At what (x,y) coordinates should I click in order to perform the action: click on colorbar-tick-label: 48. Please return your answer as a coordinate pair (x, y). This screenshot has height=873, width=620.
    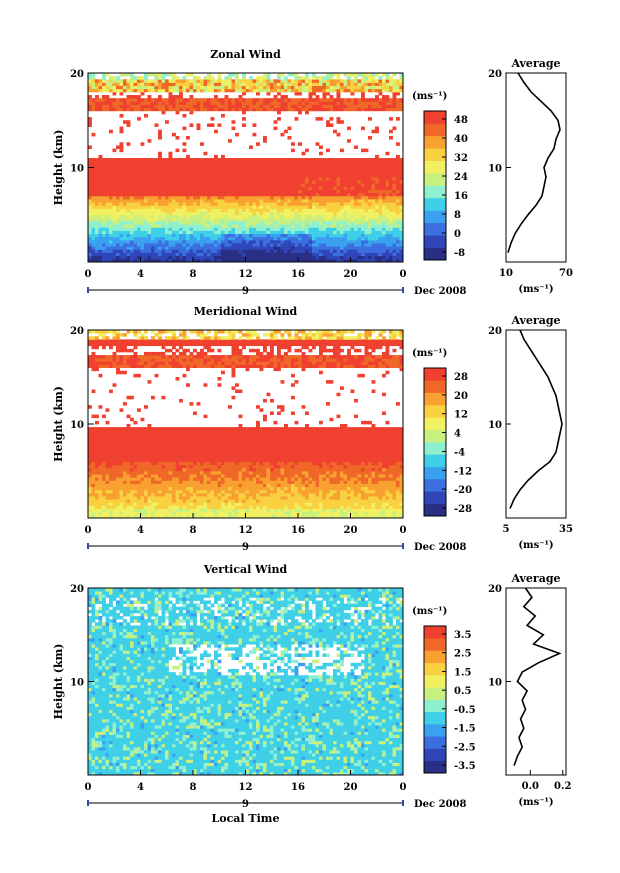
    Looking at the image, I should click on (461, 120).